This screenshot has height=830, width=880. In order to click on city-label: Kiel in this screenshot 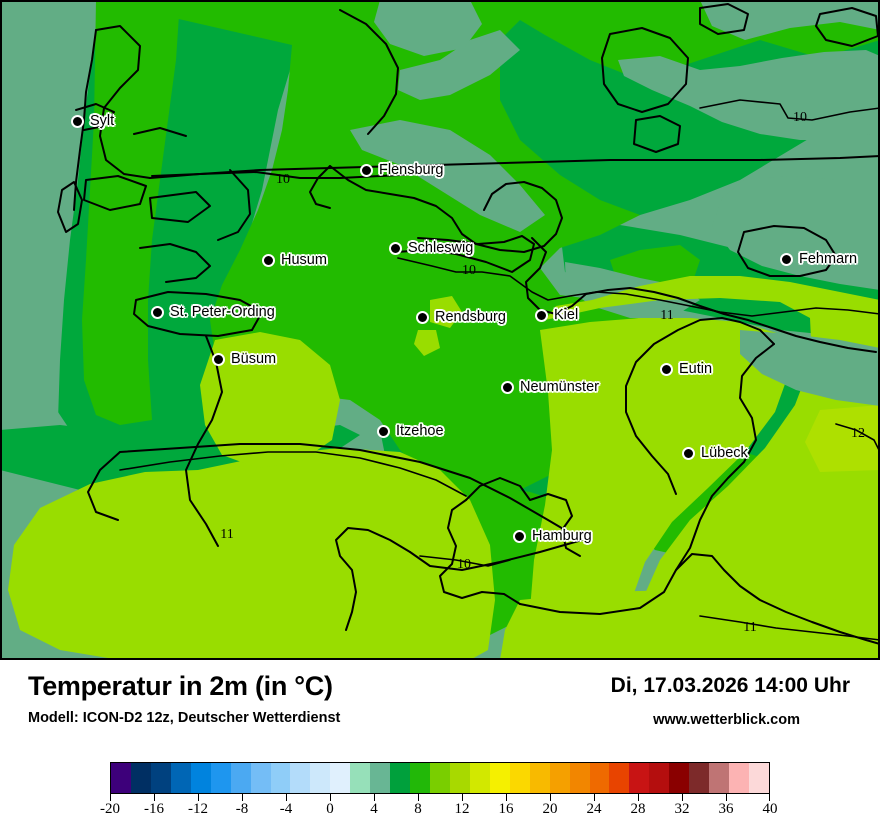, I will do `click(566, 315)`.